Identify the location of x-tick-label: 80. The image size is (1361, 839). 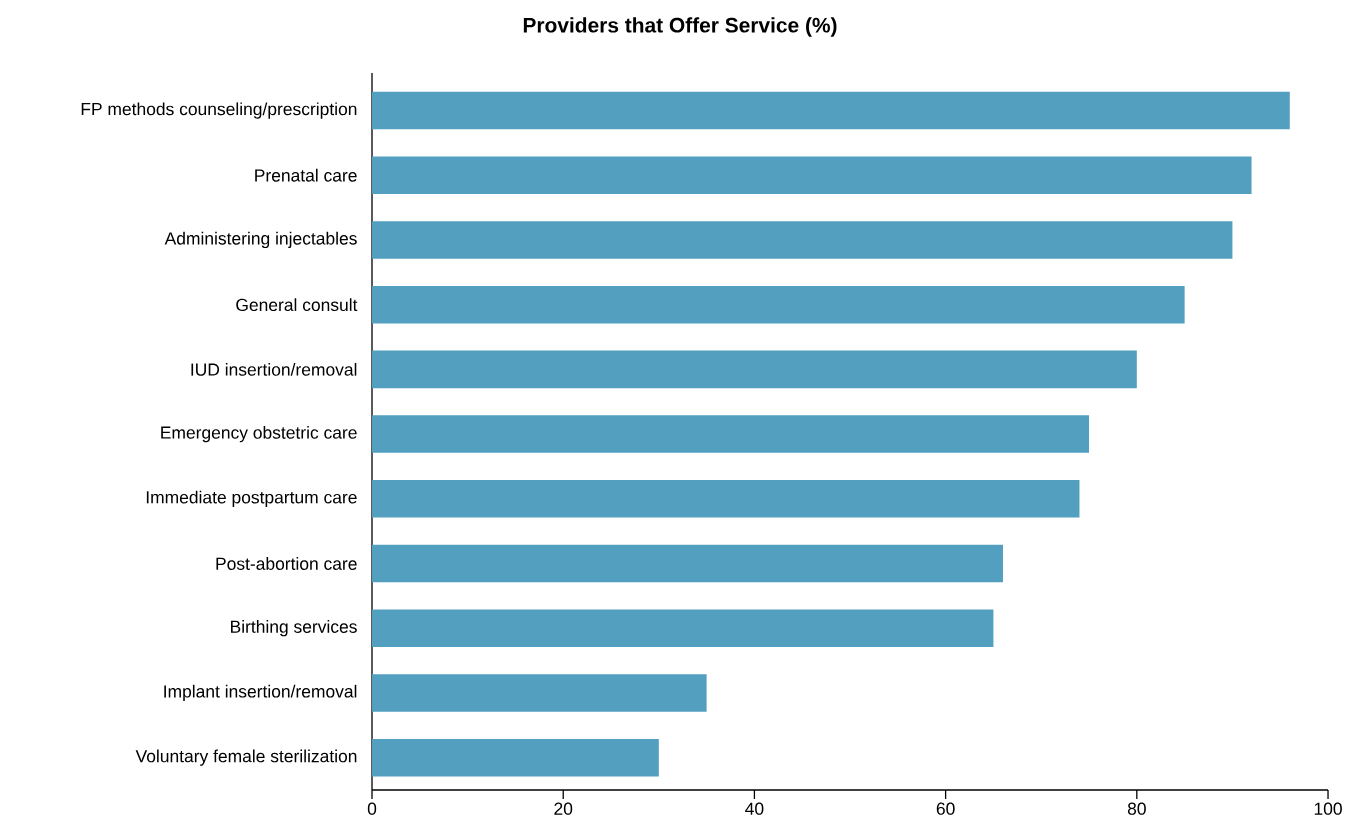
(1136, 808).